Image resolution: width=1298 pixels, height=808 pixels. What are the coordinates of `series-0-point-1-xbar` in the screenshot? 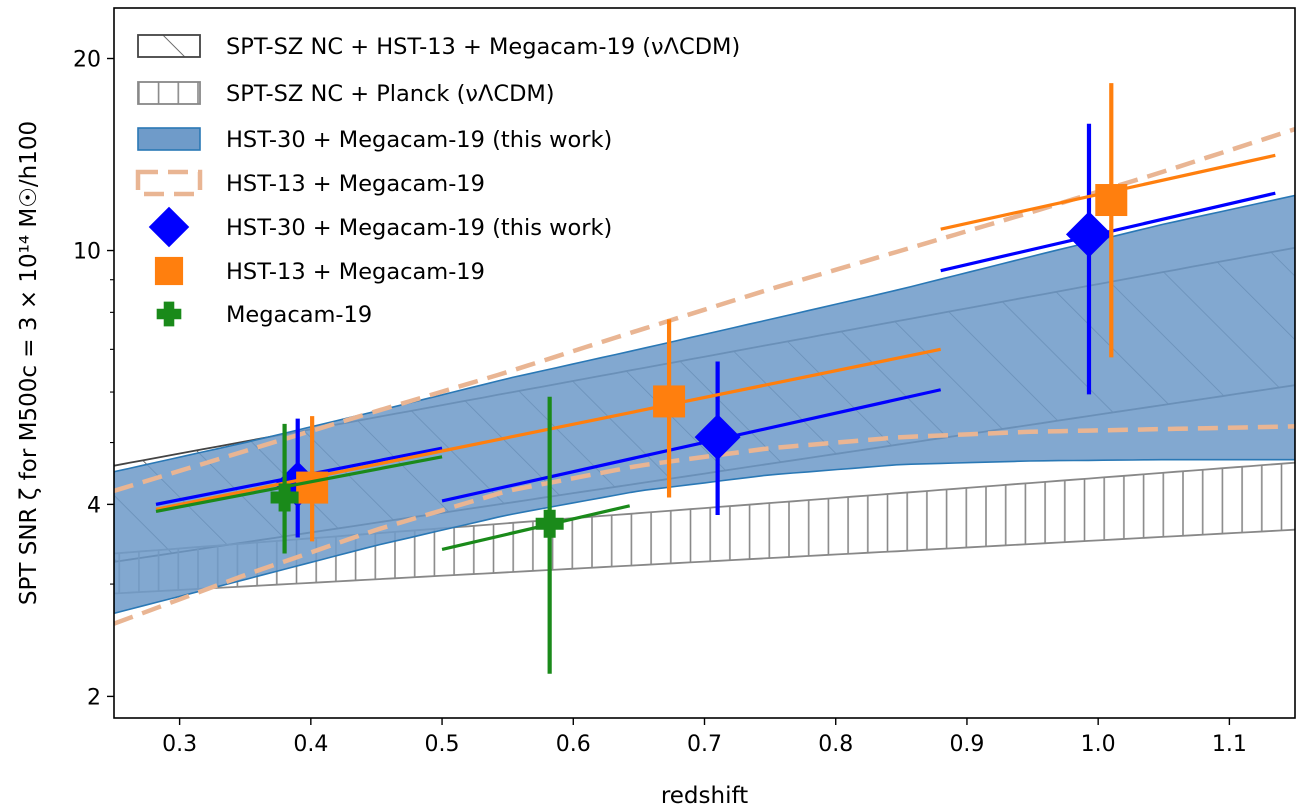 It's located at (691, 445).